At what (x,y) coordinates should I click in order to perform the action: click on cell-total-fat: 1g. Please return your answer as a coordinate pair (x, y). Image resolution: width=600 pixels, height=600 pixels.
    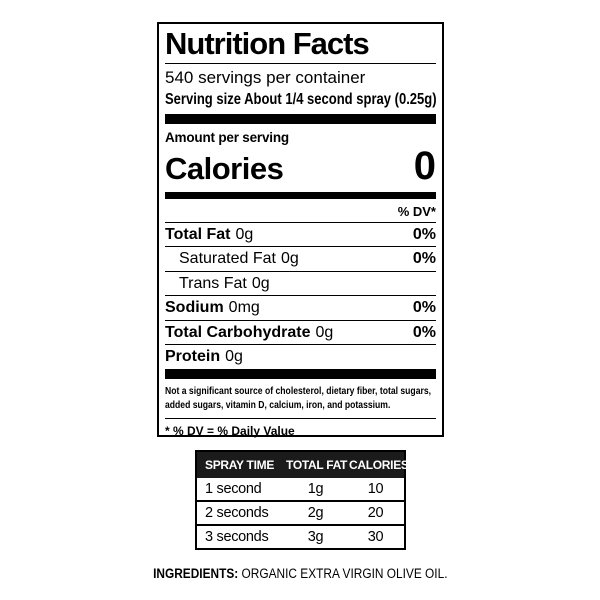
    Looking at the image, I should click on (315, 489).